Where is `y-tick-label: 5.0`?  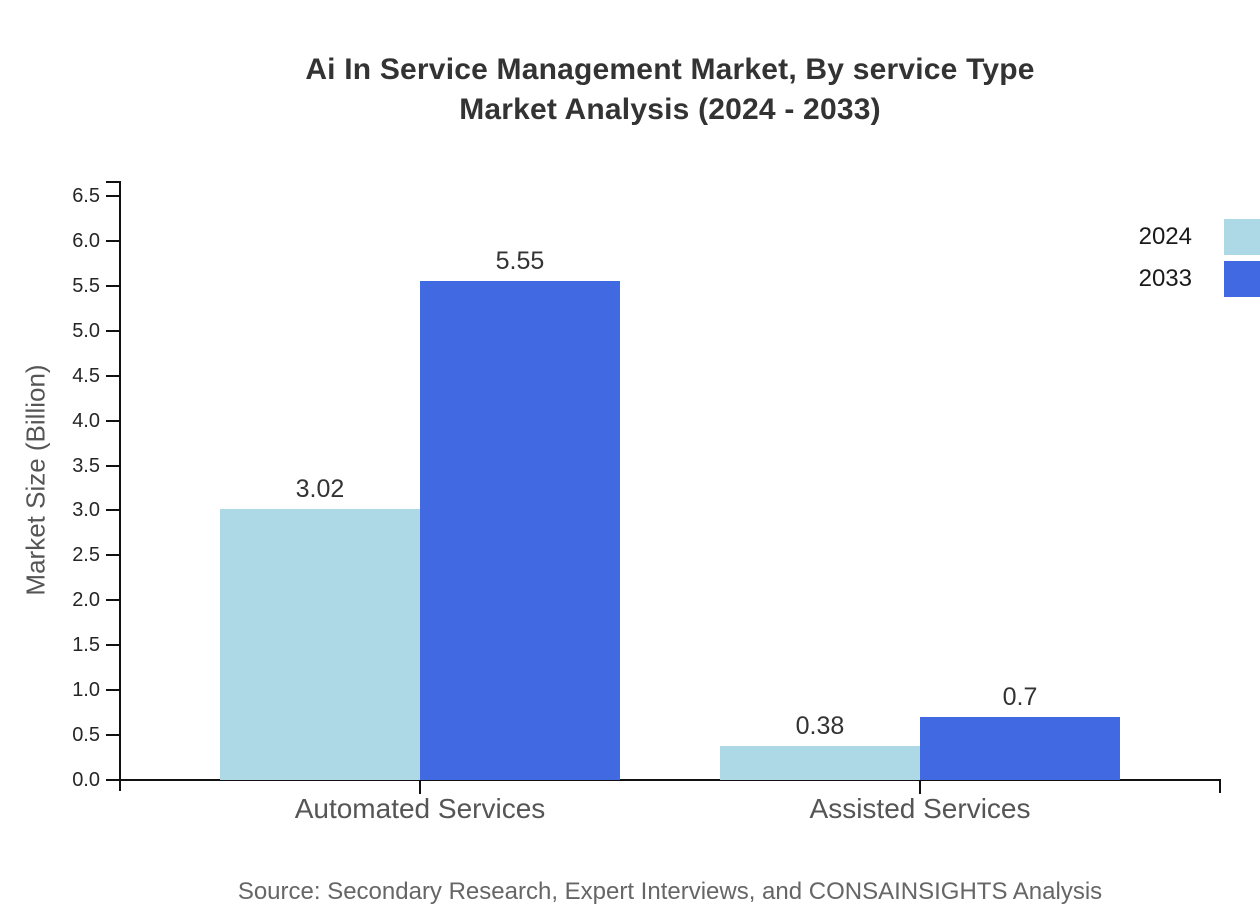
y-tick-label: 5.0 is located at coordinates (86, 330).